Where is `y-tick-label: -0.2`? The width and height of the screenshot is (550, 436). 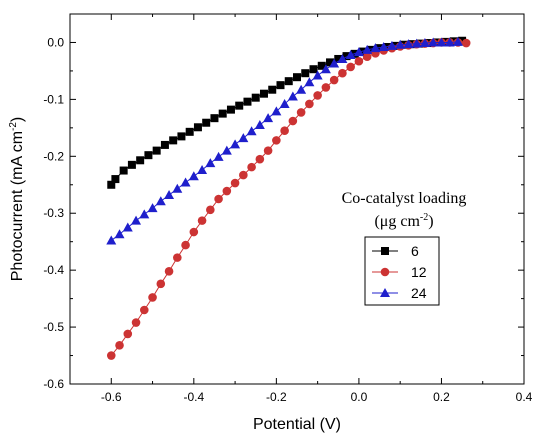 y-tick-label: -0.2 is located at coordinates (53, 156).